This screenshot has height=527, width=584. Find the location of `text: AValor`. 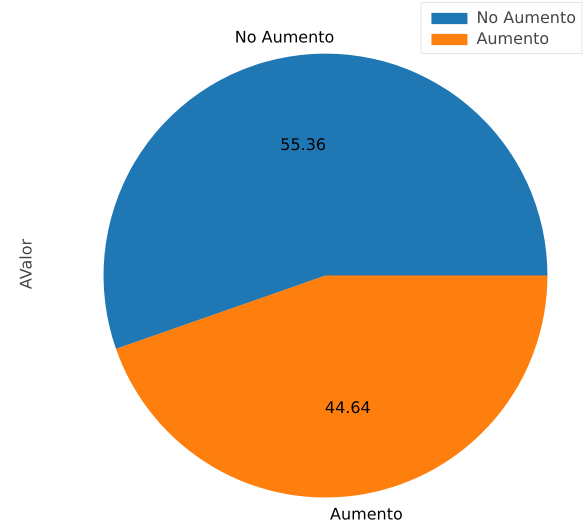

text: AValor is located at coordinates (26, 264).